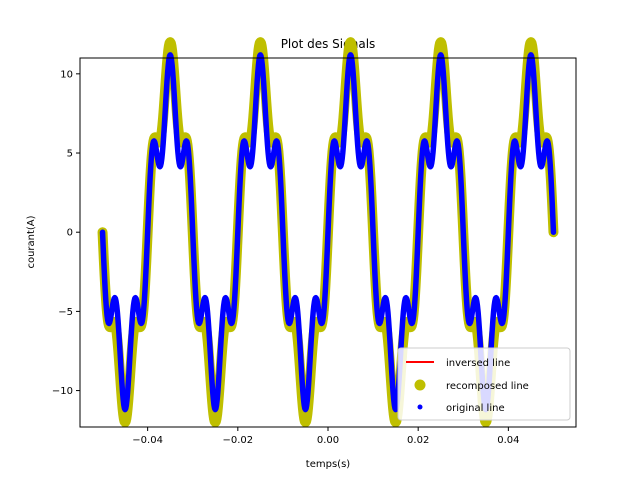  What do you see at coordinates (508, 440) in the screenshot?
I see `x-tick-label: 0.04` at bounding box center [508, 440].